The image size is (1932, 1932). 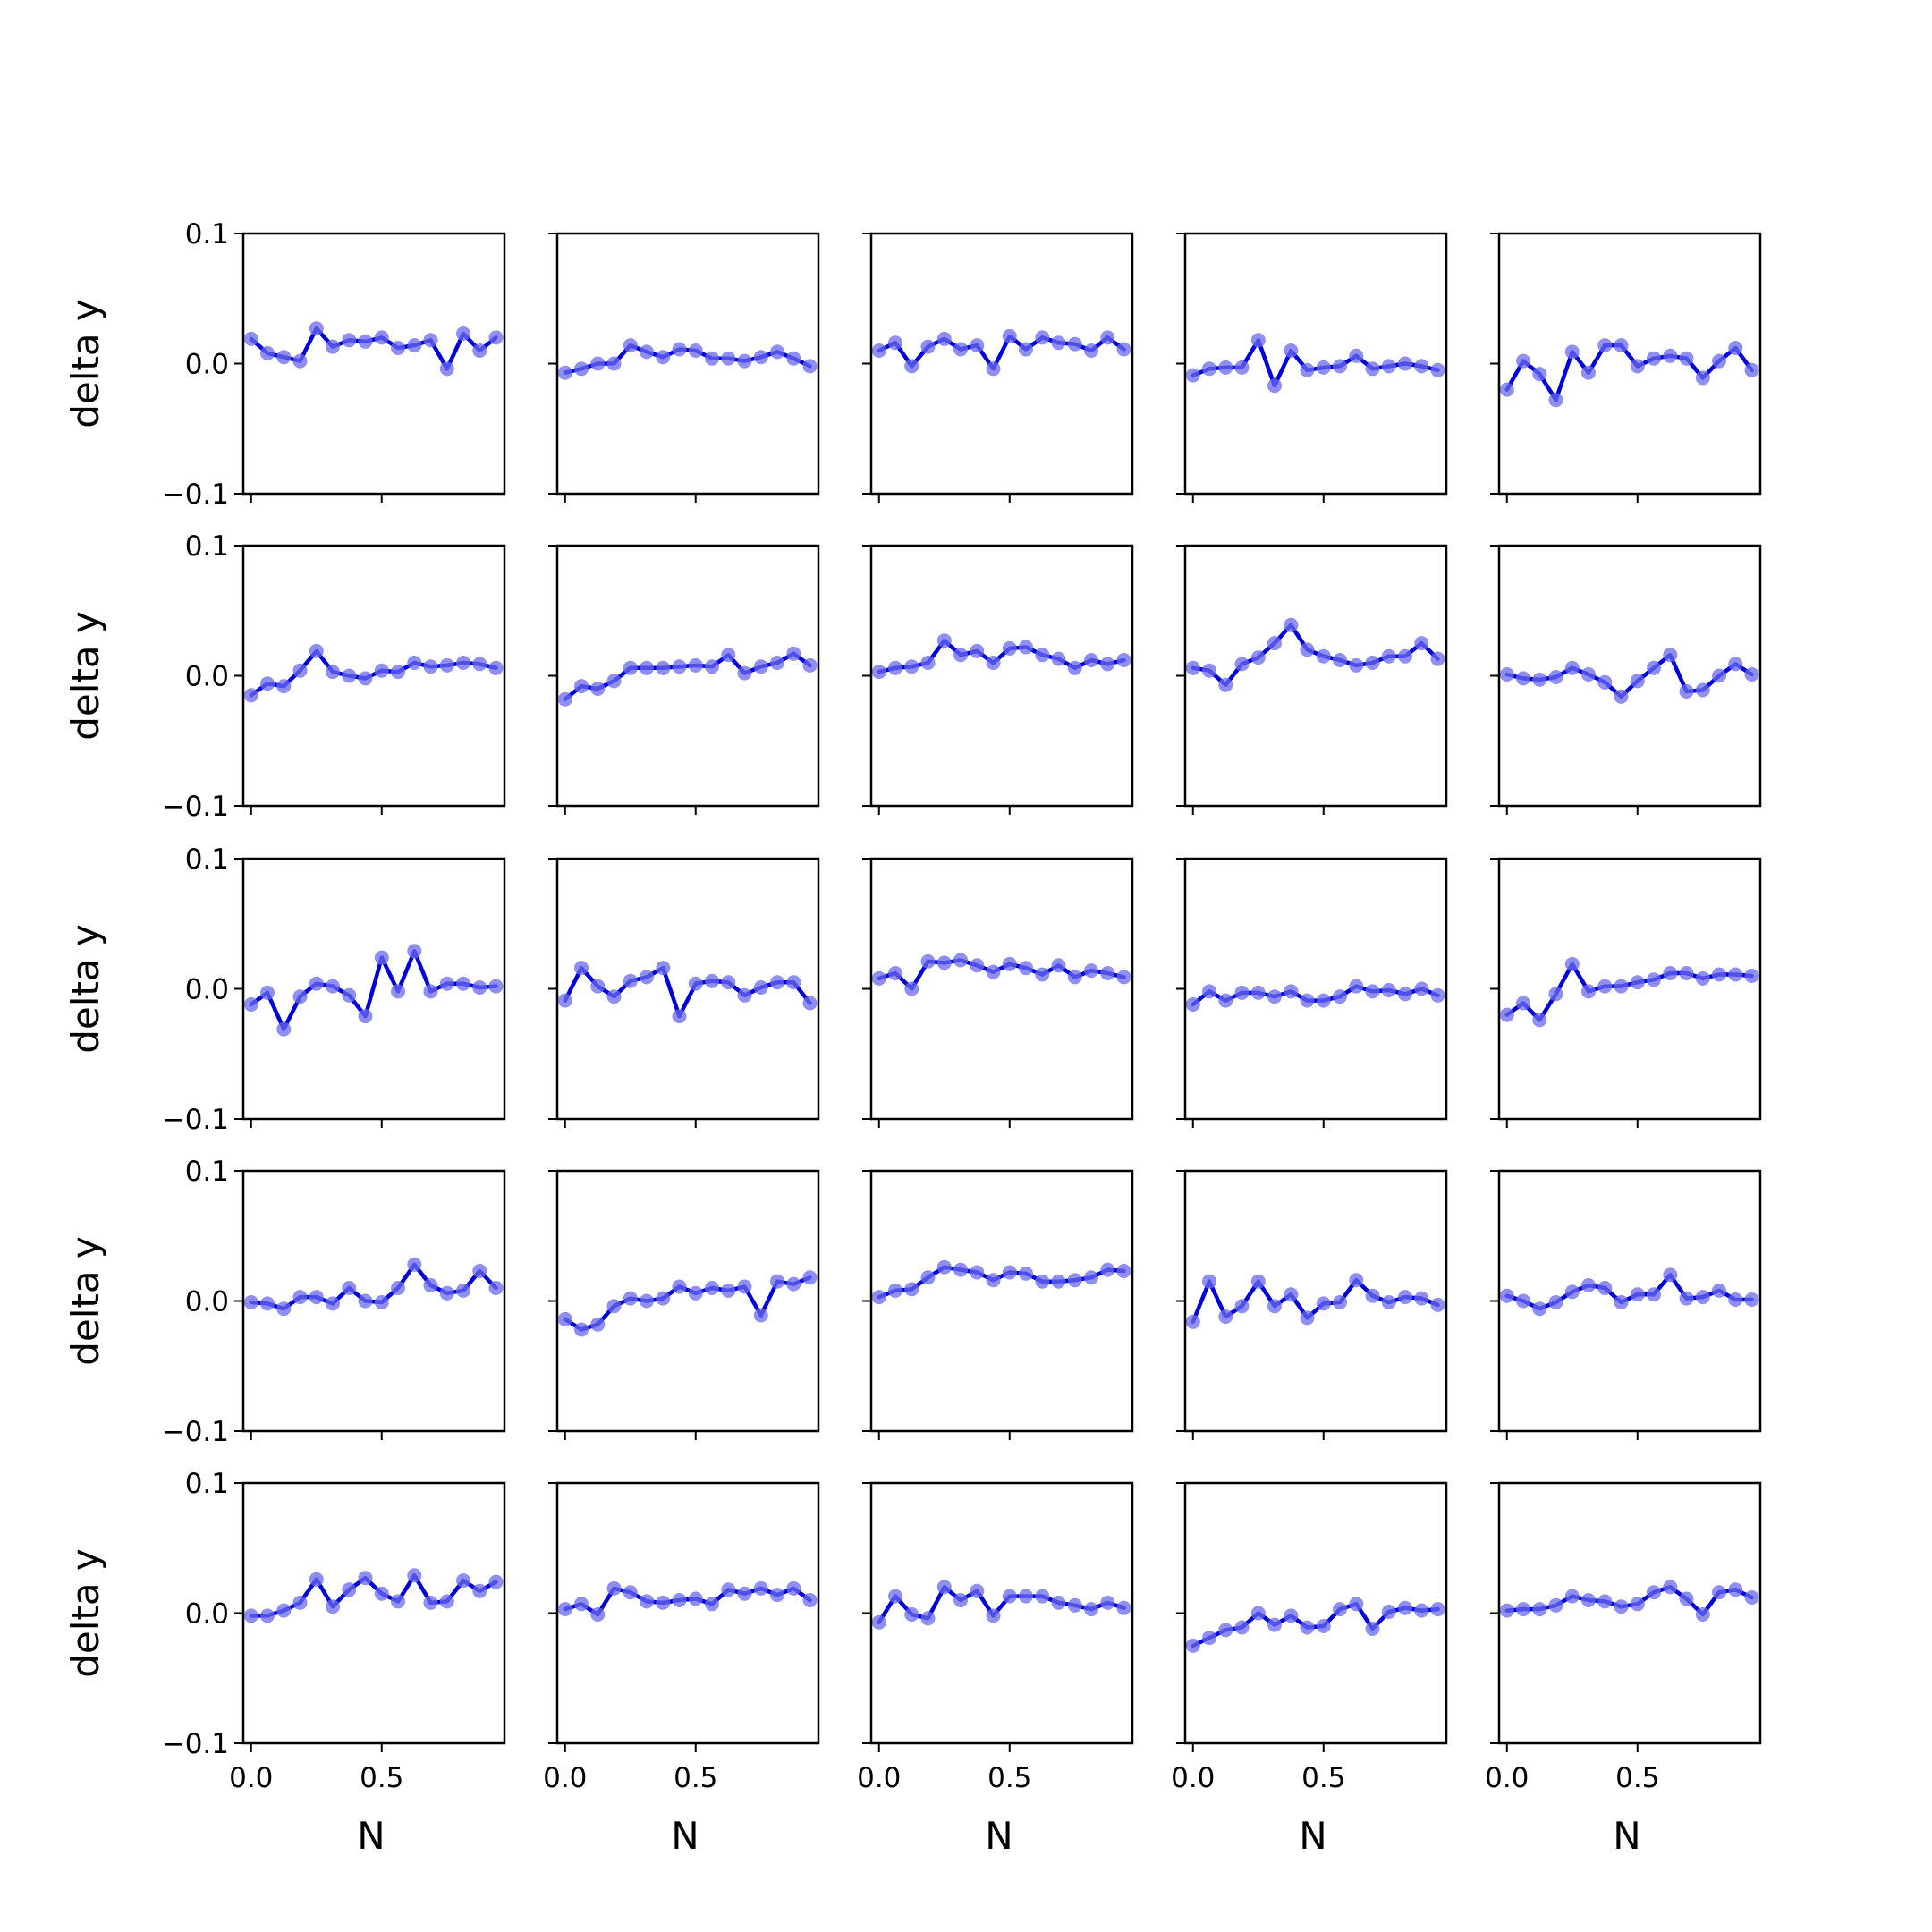 I want to click on y-axis-label: delta y, so click(x=85, y=676).